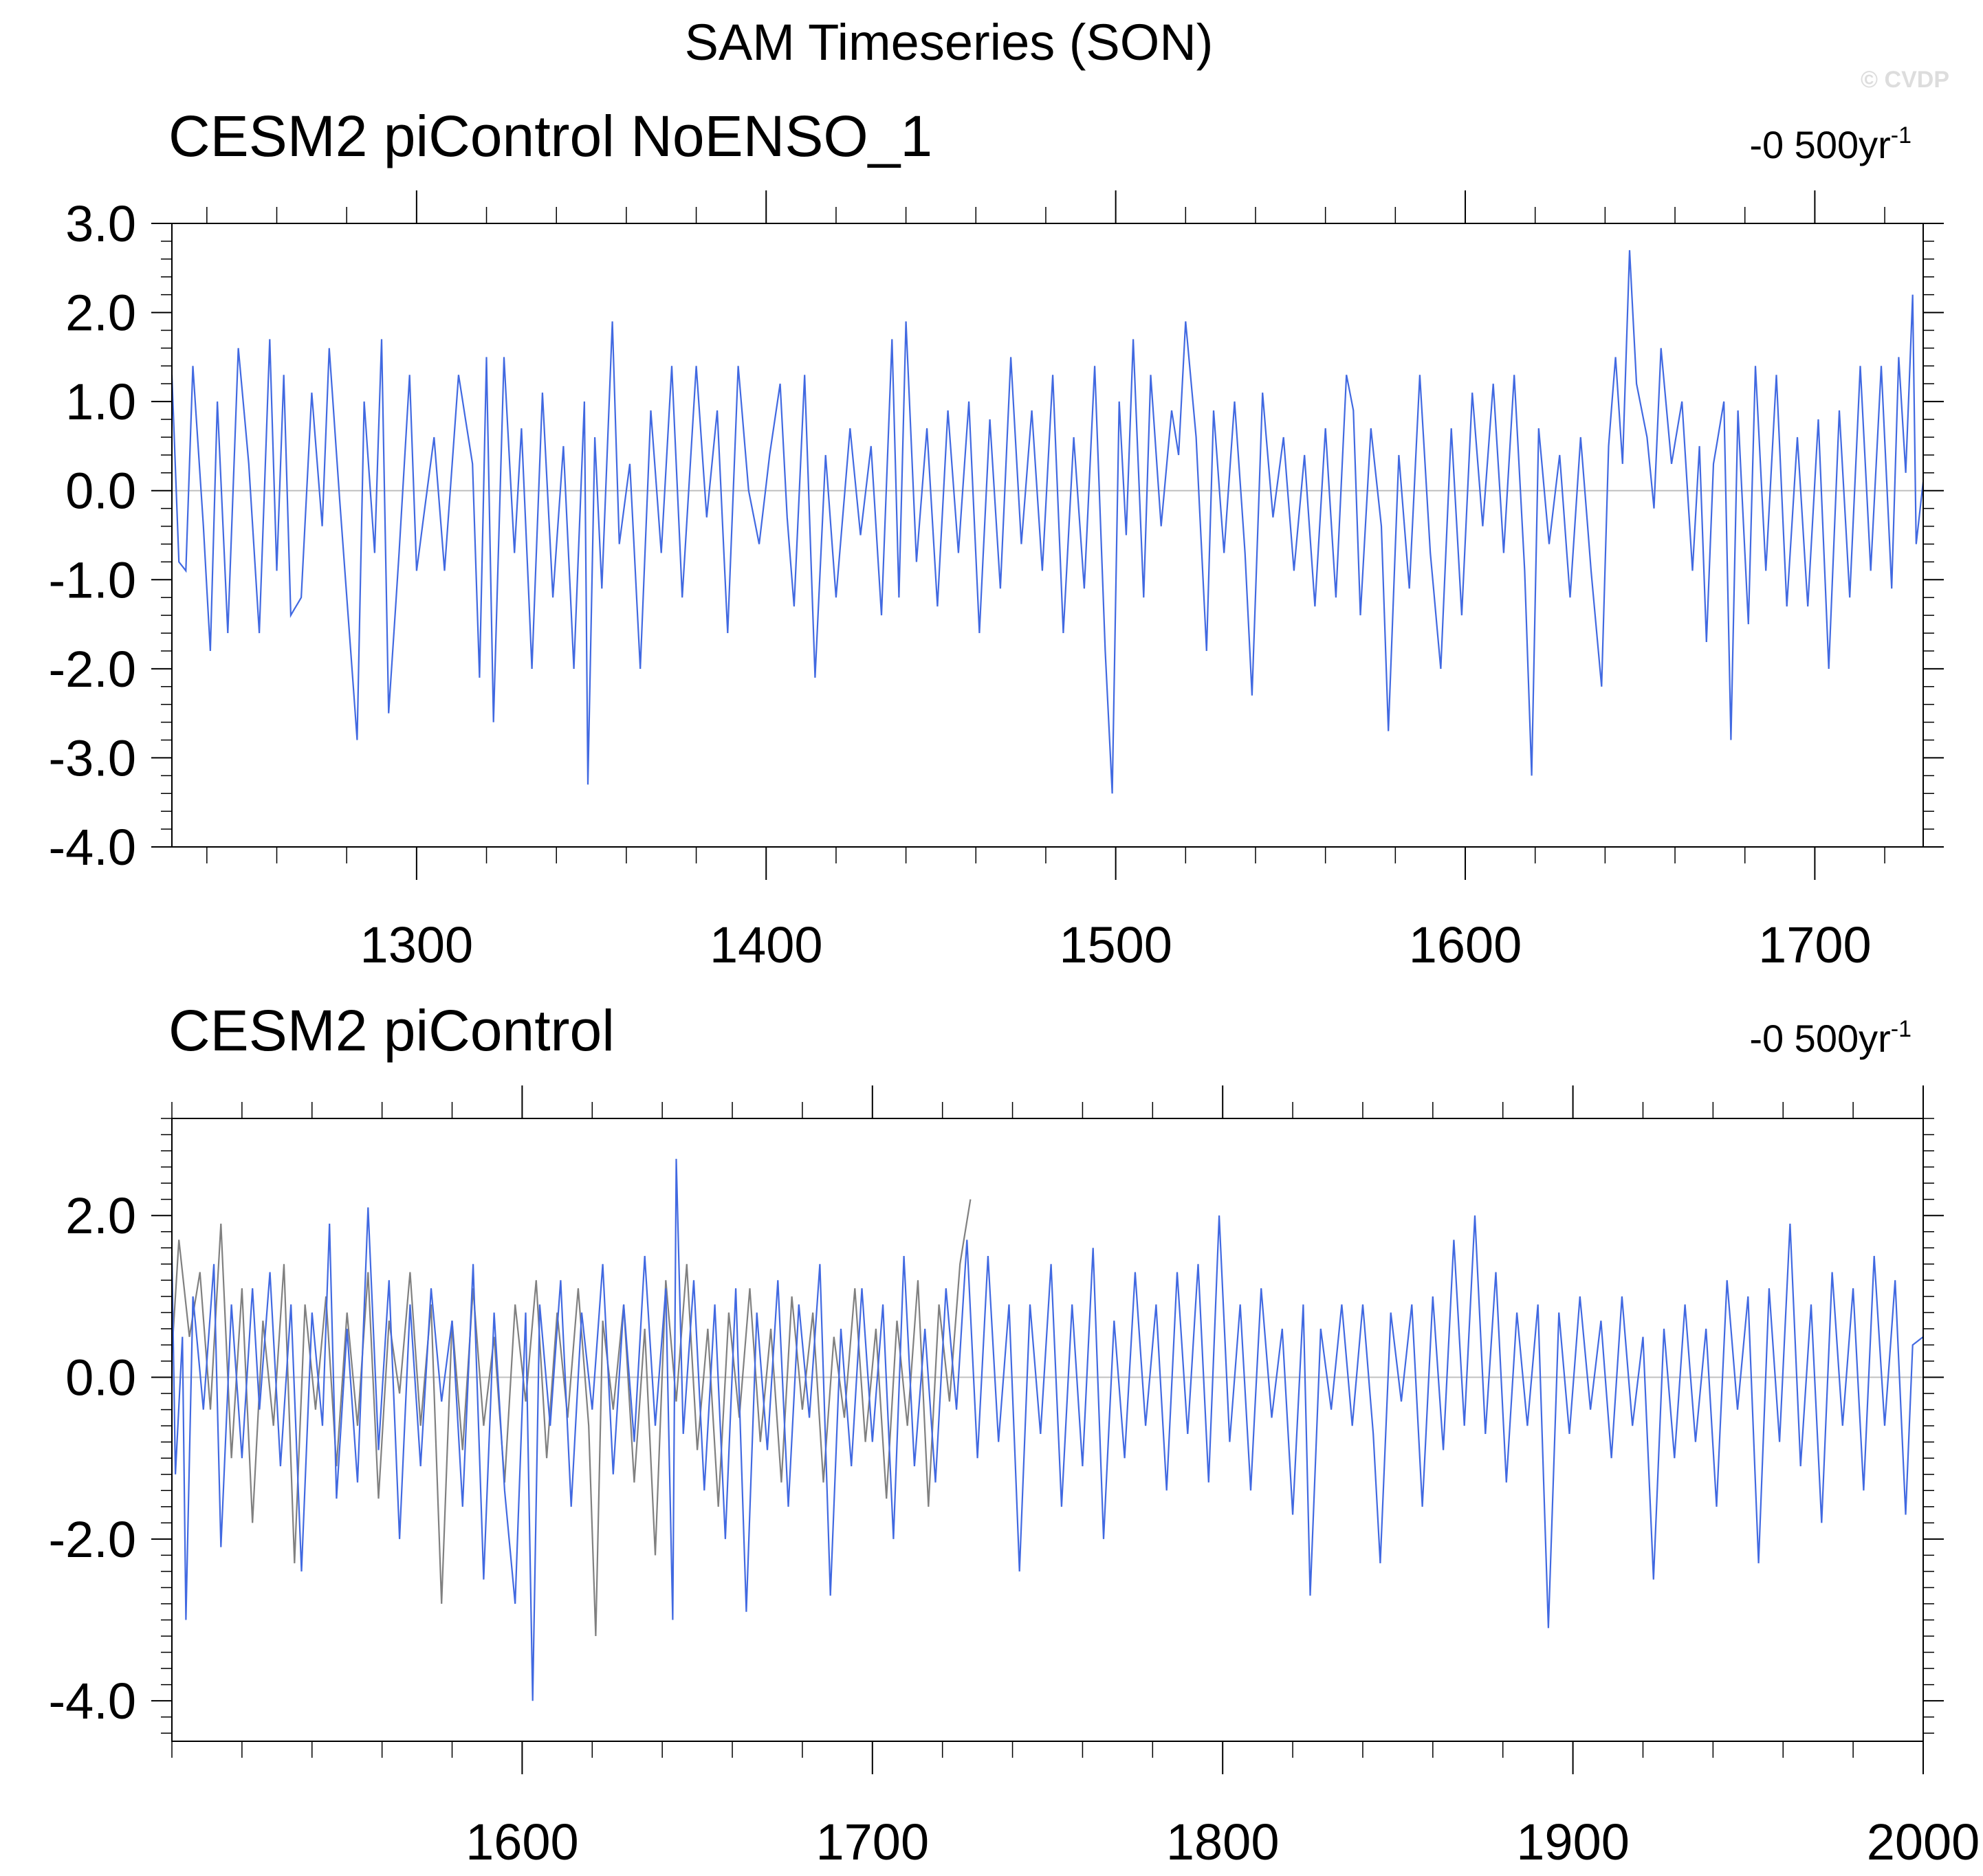 The image size is (1983, 1876). Describe the element at coordinates (92, 535) in the screenshot. I see `y-tick-labels-top: 3.0 2.0 1.0 0.0 -1.0 -2.0 -3.0 -4.0` at that location.